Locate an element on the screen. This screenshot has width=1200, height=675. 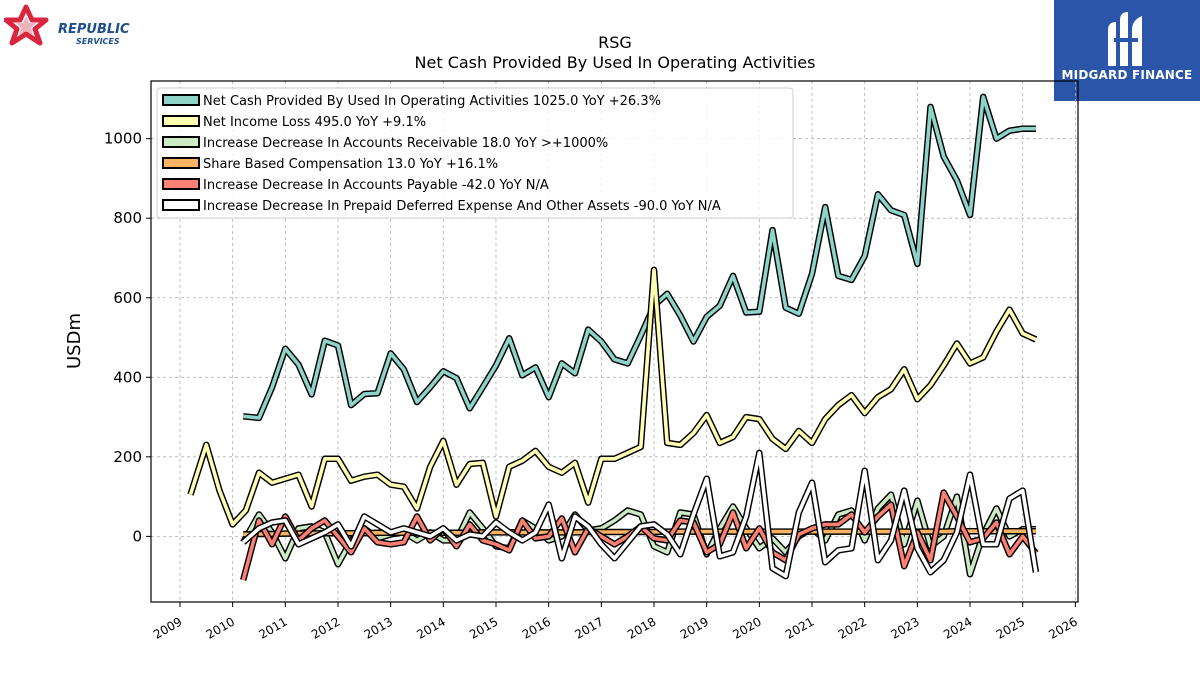
republic-subname: SERVICES is located at coordinates (98, 41).